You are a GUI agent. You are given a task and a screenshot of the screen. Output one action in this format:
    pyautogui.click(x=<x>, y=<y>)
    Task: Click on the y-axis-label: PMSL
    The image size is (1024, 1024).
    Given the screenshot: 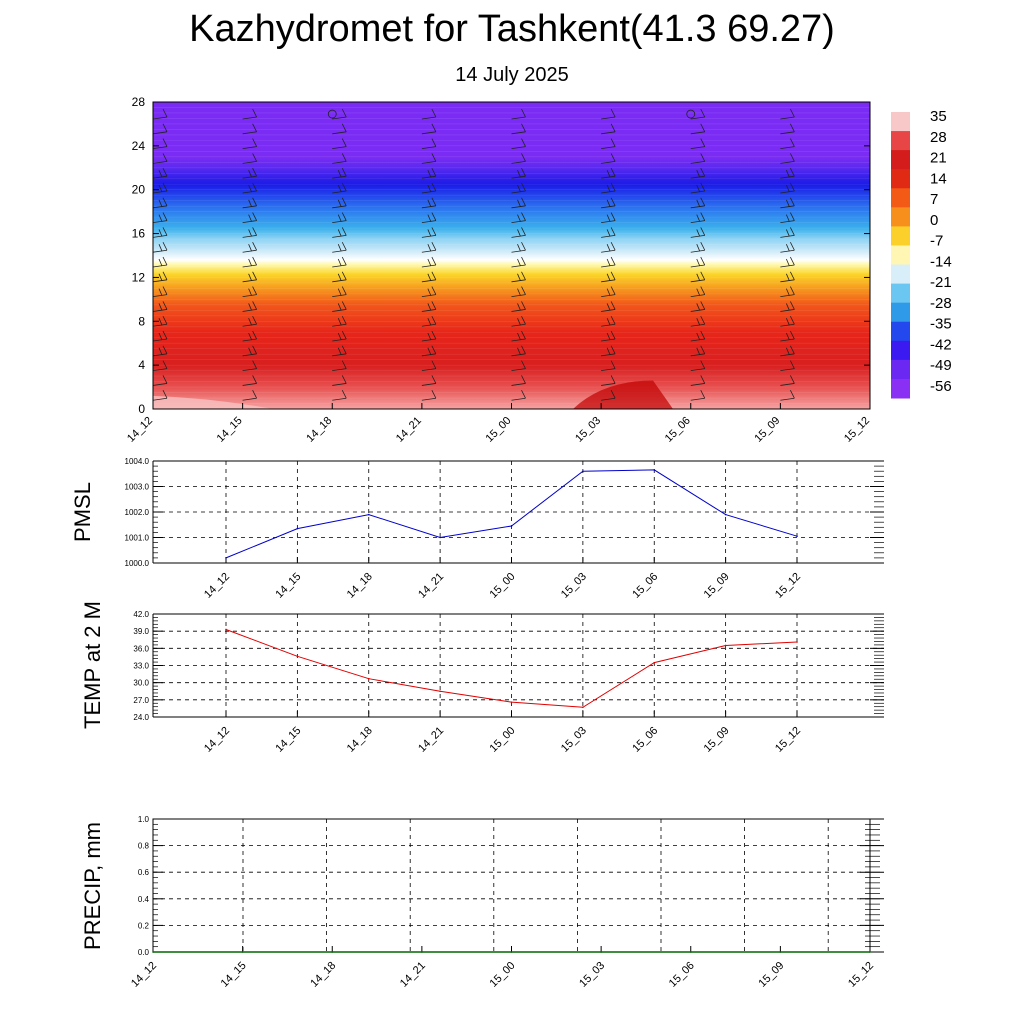 What is the action you would take?
    pyautogui.click(x=82, y=512)
    